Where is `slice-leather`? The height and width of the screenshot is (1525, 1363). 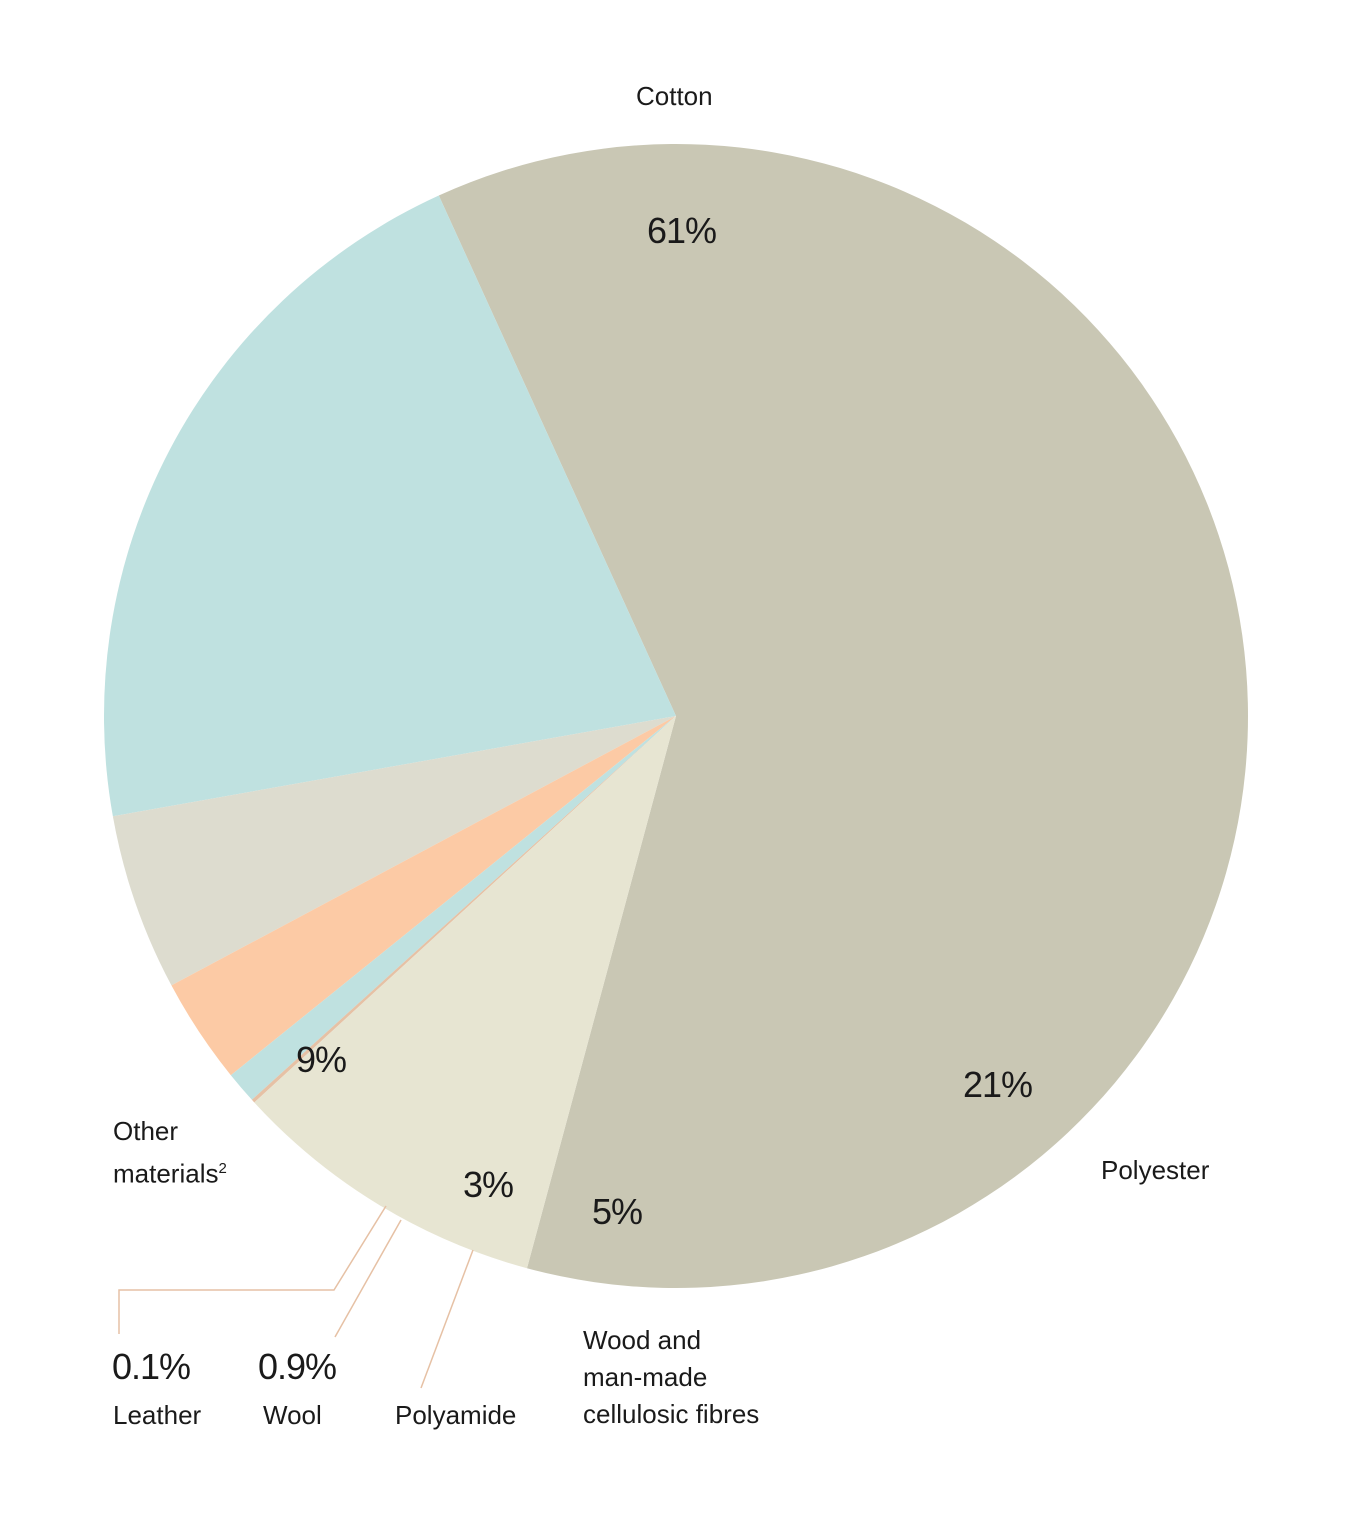
slice-leather is located at coordinates (464, 909).